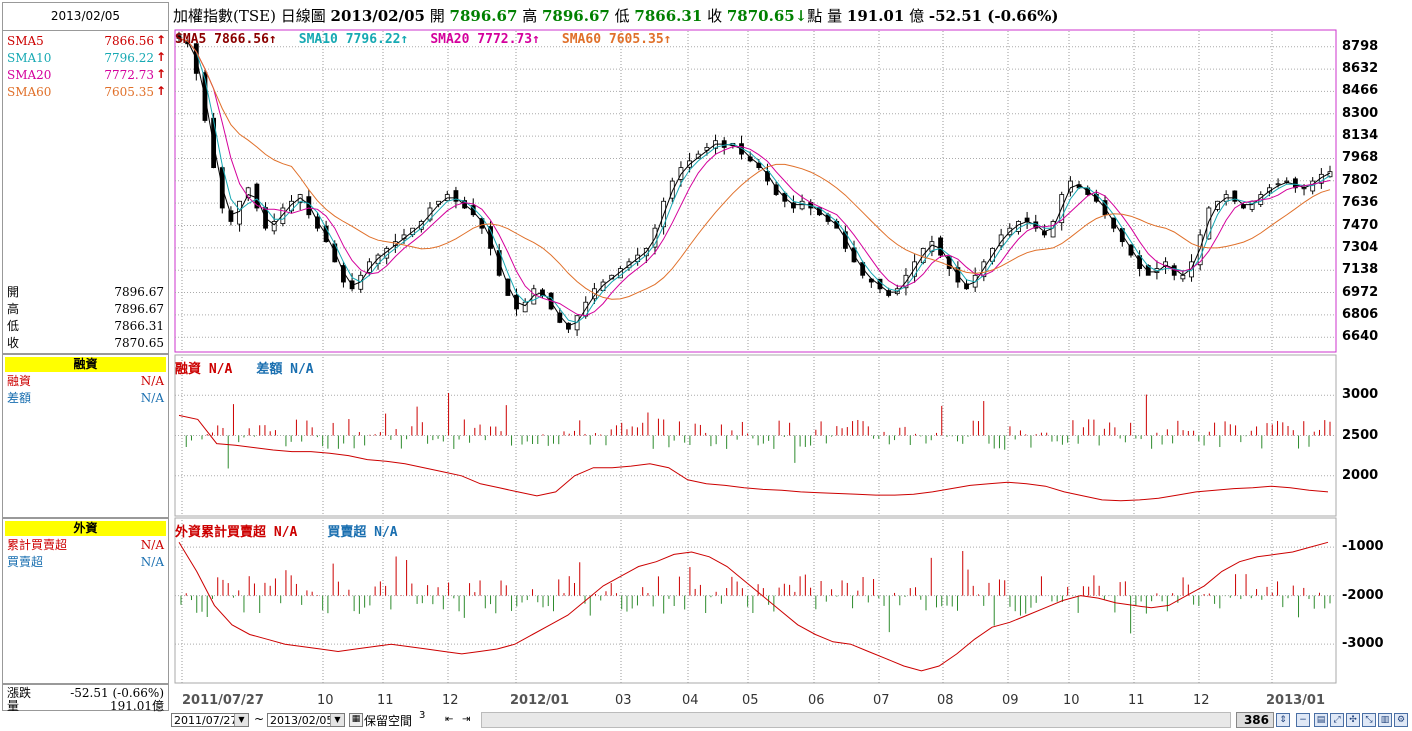 The image size is (1412, 731). I want to click on high-value: 7896.67, so click(575, 16).